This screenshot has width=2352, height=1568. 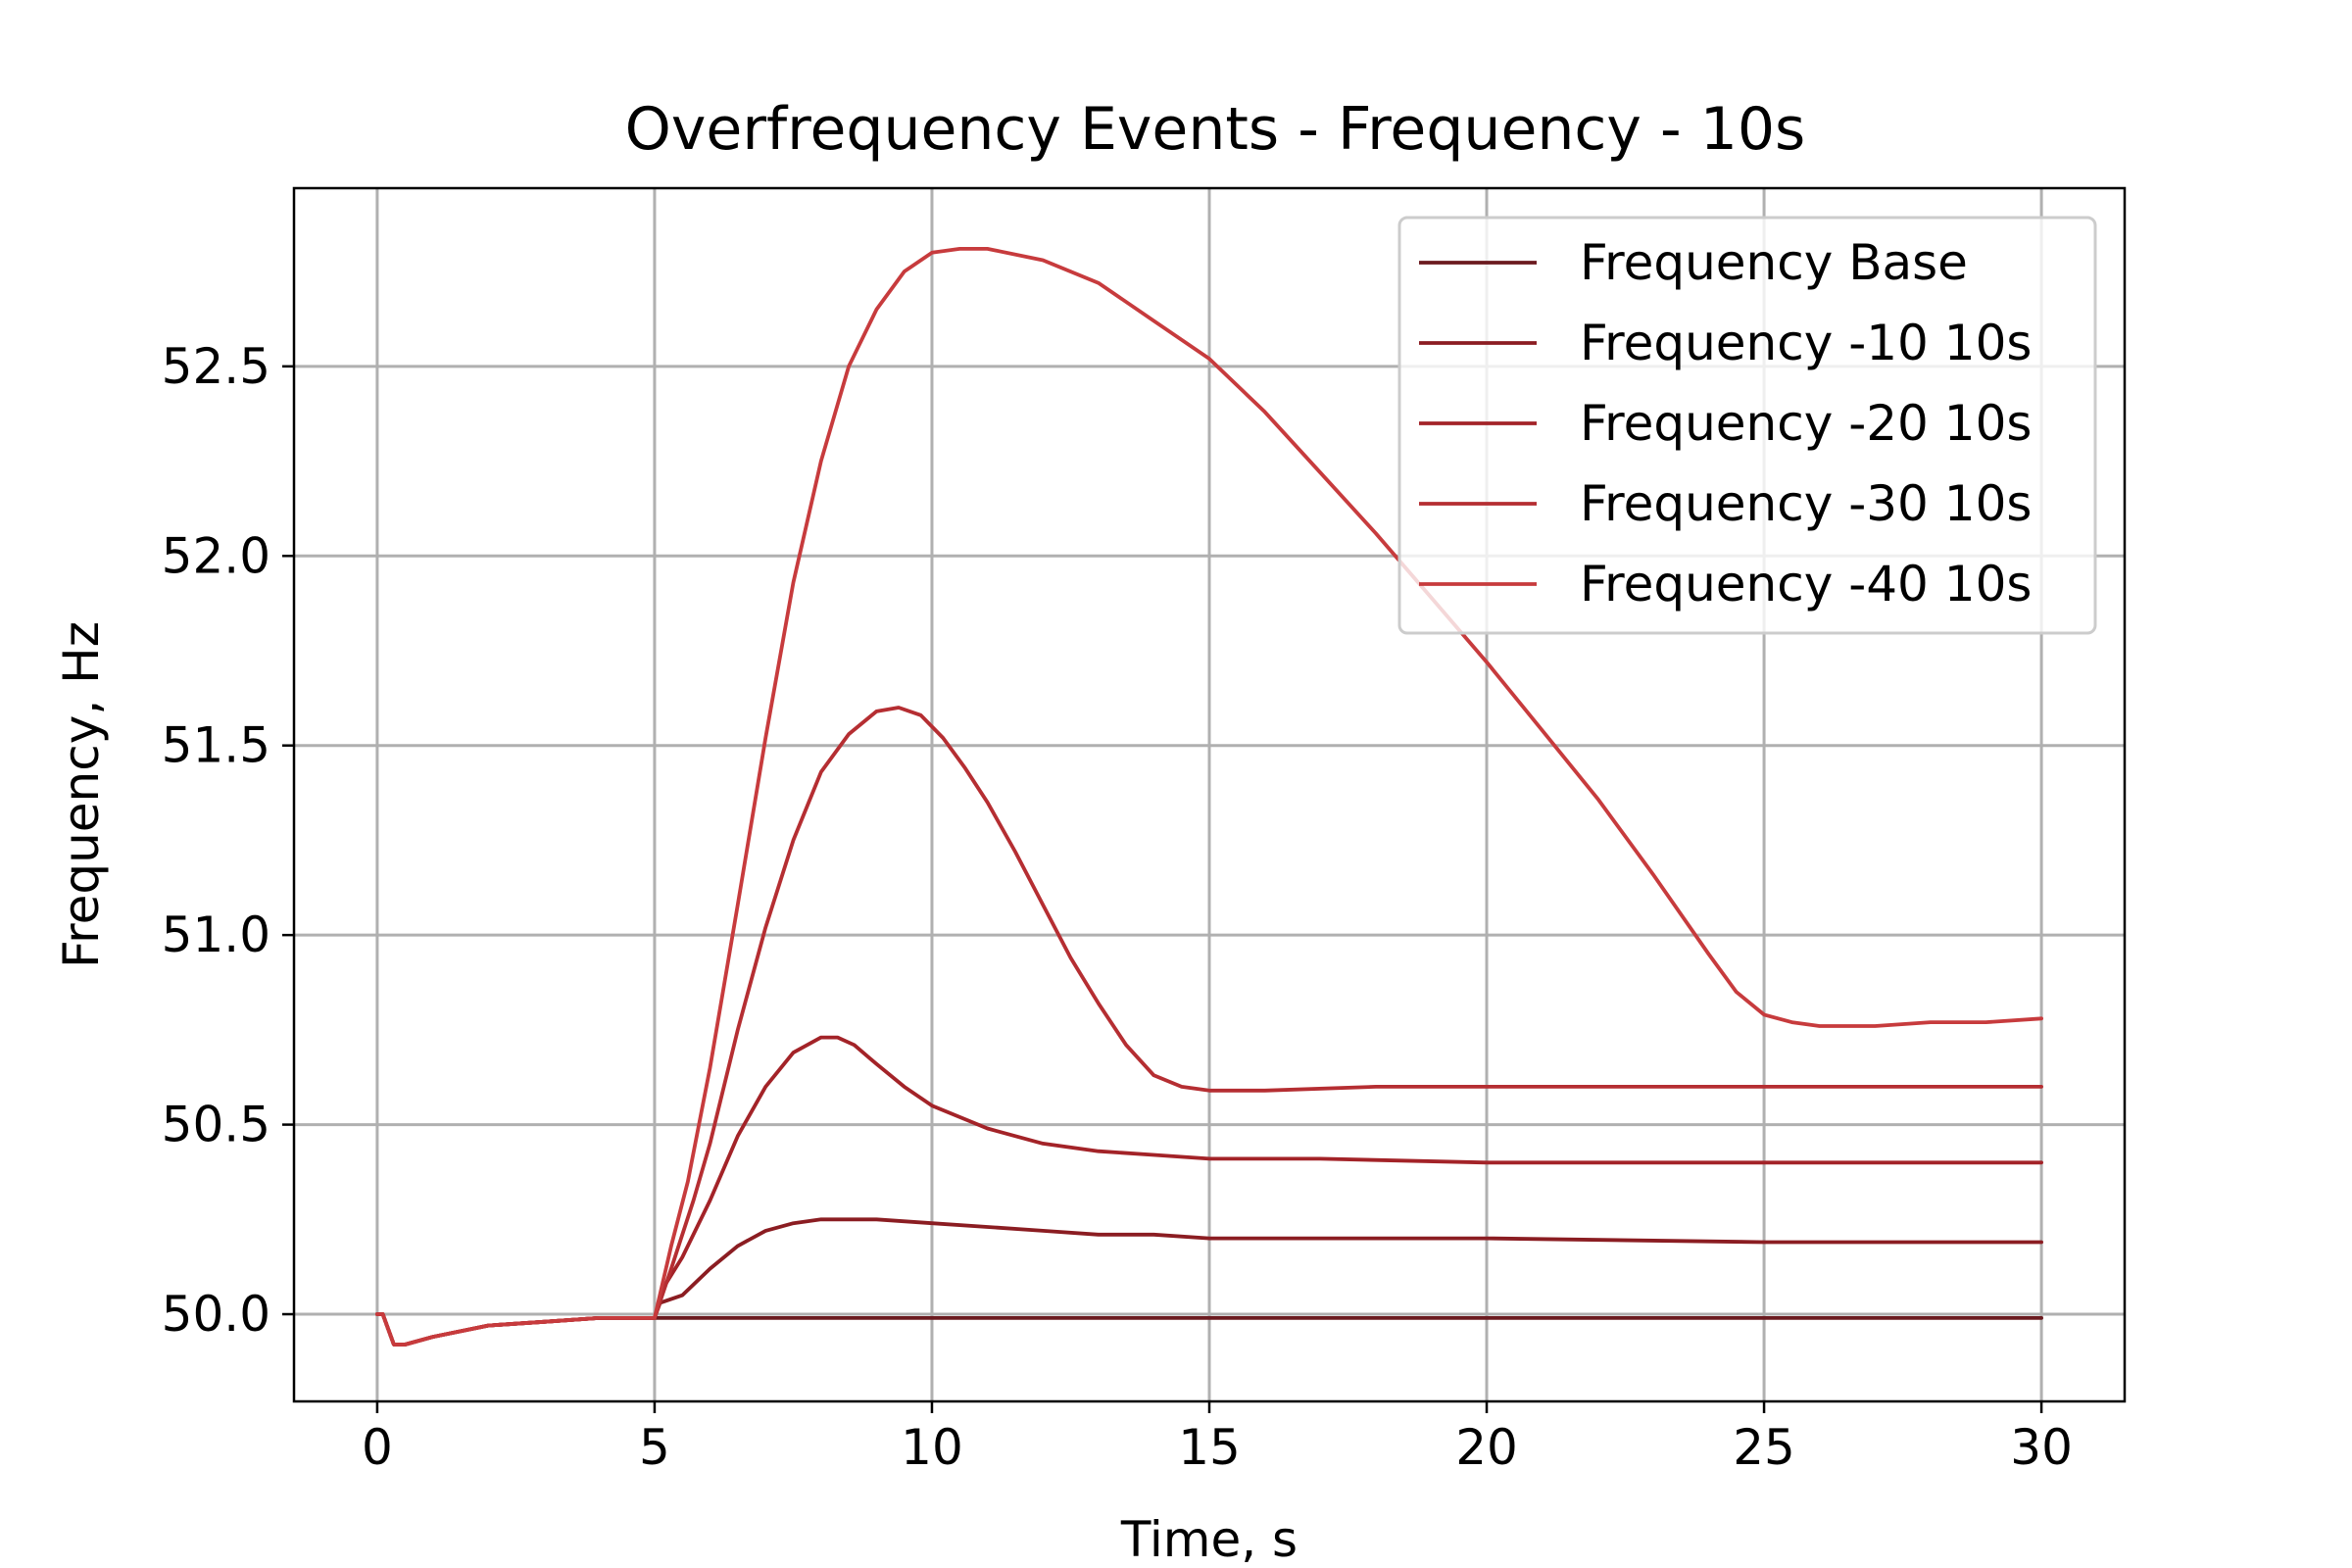 What do you see at coordinates (1806, 423) in the screenshot?
I see `legend-label: Frequency -20 10s` at bounding box center [1806, 423].